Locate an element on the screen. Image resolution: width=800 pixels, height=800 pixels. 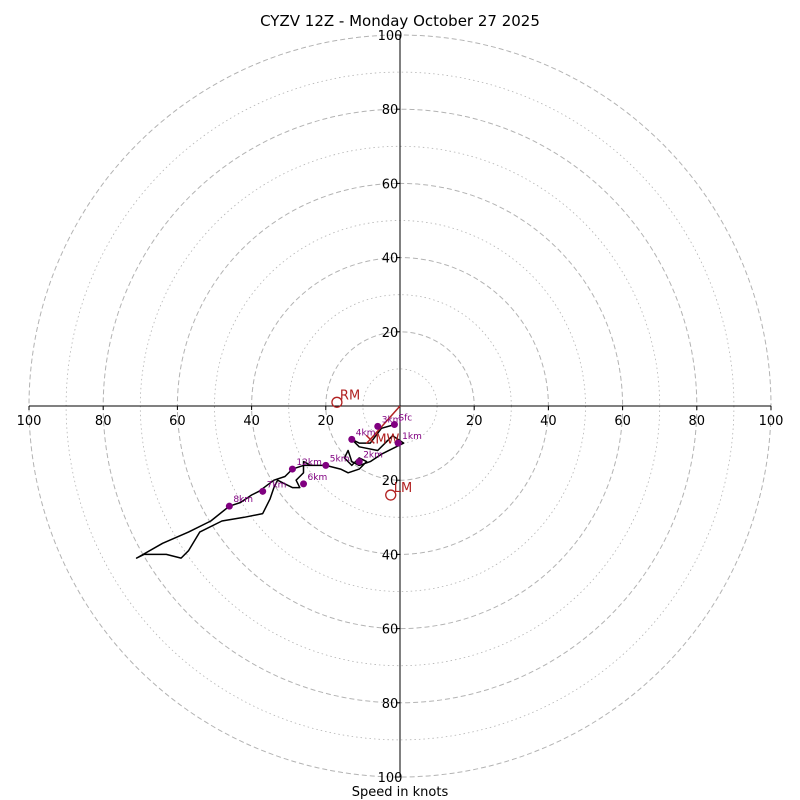
tick-label-bottom-80: 80 is located at coordinates (390, 704).